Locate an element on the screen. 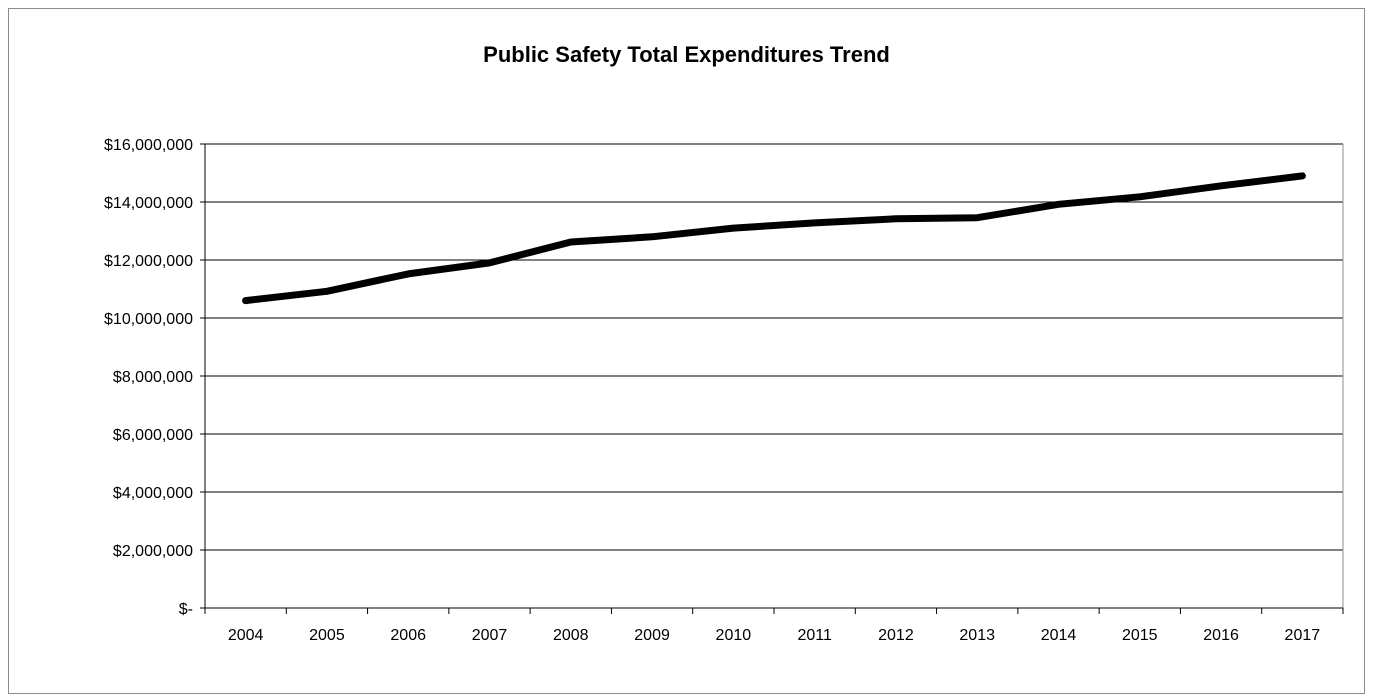 The width and height of the screenshot is (1373, 694). series-line is located at coordinates (774, 238).